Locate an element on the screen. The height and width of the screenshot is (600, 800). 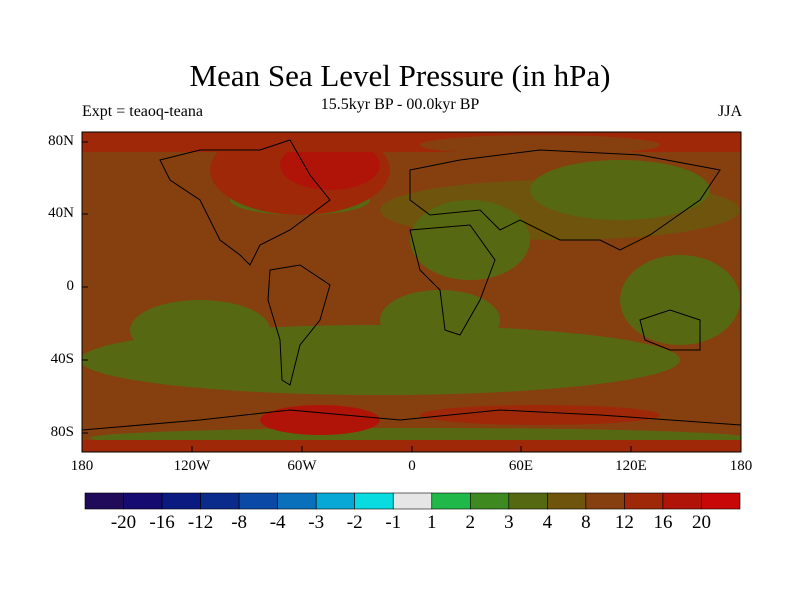
x-tick-label: 120E is located at coordinates (631, 466).